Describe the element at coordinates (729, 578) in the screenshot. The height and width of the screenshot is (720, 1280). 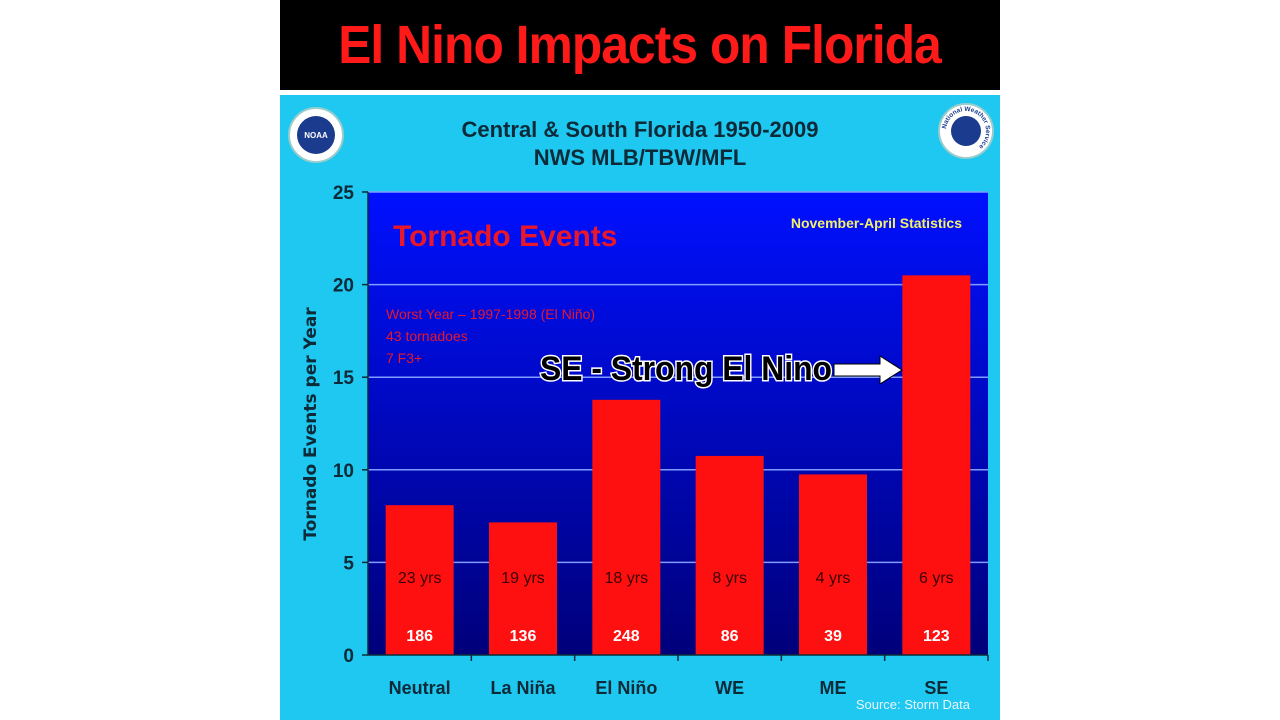
I see `bar-years-label: 8 yrs` at that location.